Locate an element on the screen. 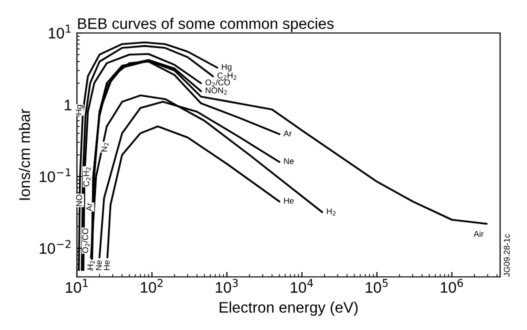 This screenshot has height=330, width=527. annotation: N$_{2}$ is located at coordinates (104, 147).